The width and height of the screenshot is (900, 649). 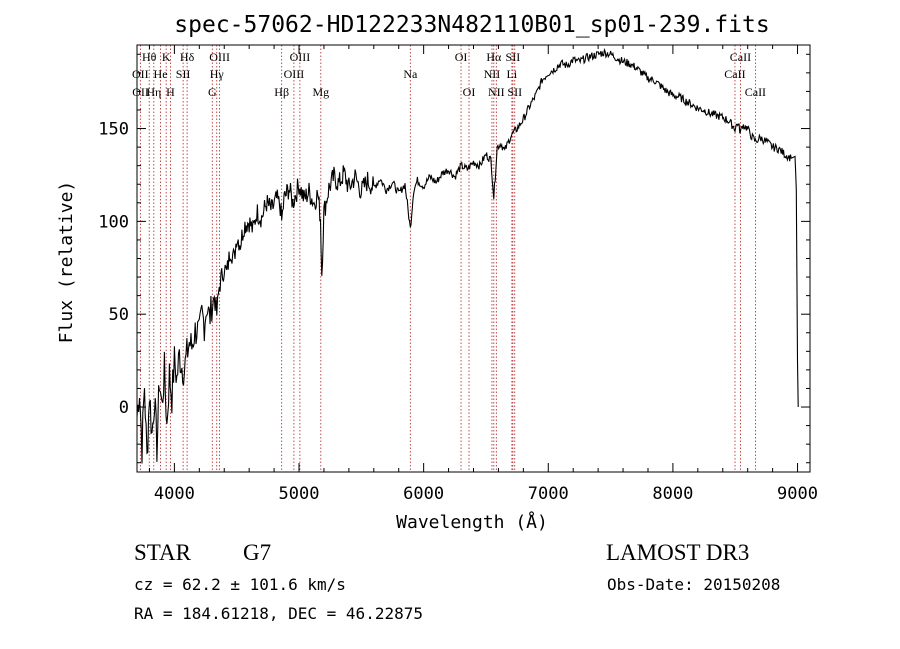 I want to click on object-type: STAR, so click(x=162, y=552).